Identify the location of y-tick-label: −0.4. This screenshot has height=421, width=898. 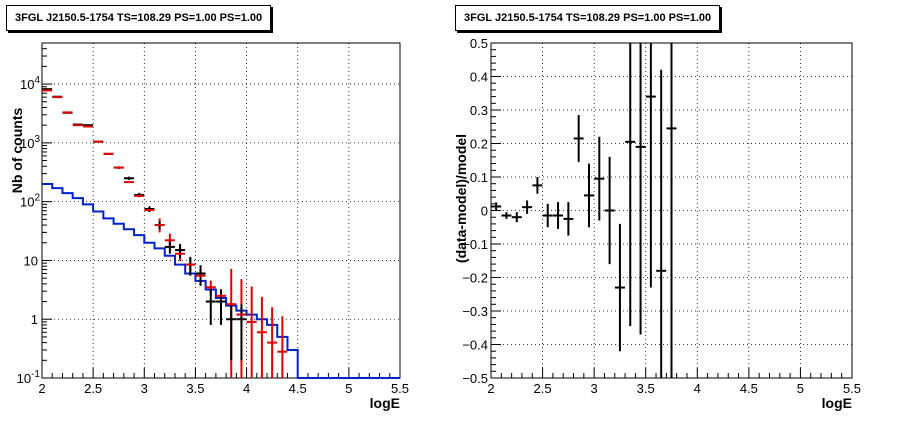
(475, 345).